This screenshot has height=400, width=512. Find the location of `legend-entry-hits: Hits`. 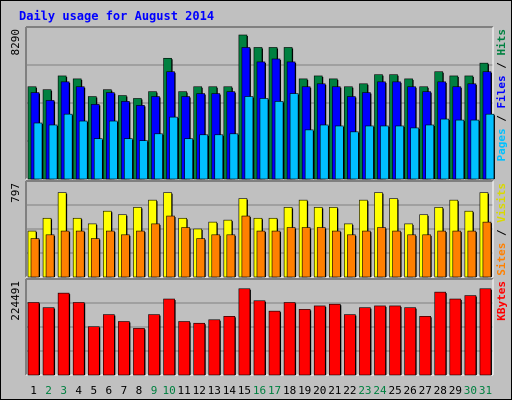

legend-entry-hits: Hits is located at coordinates (501, 42).